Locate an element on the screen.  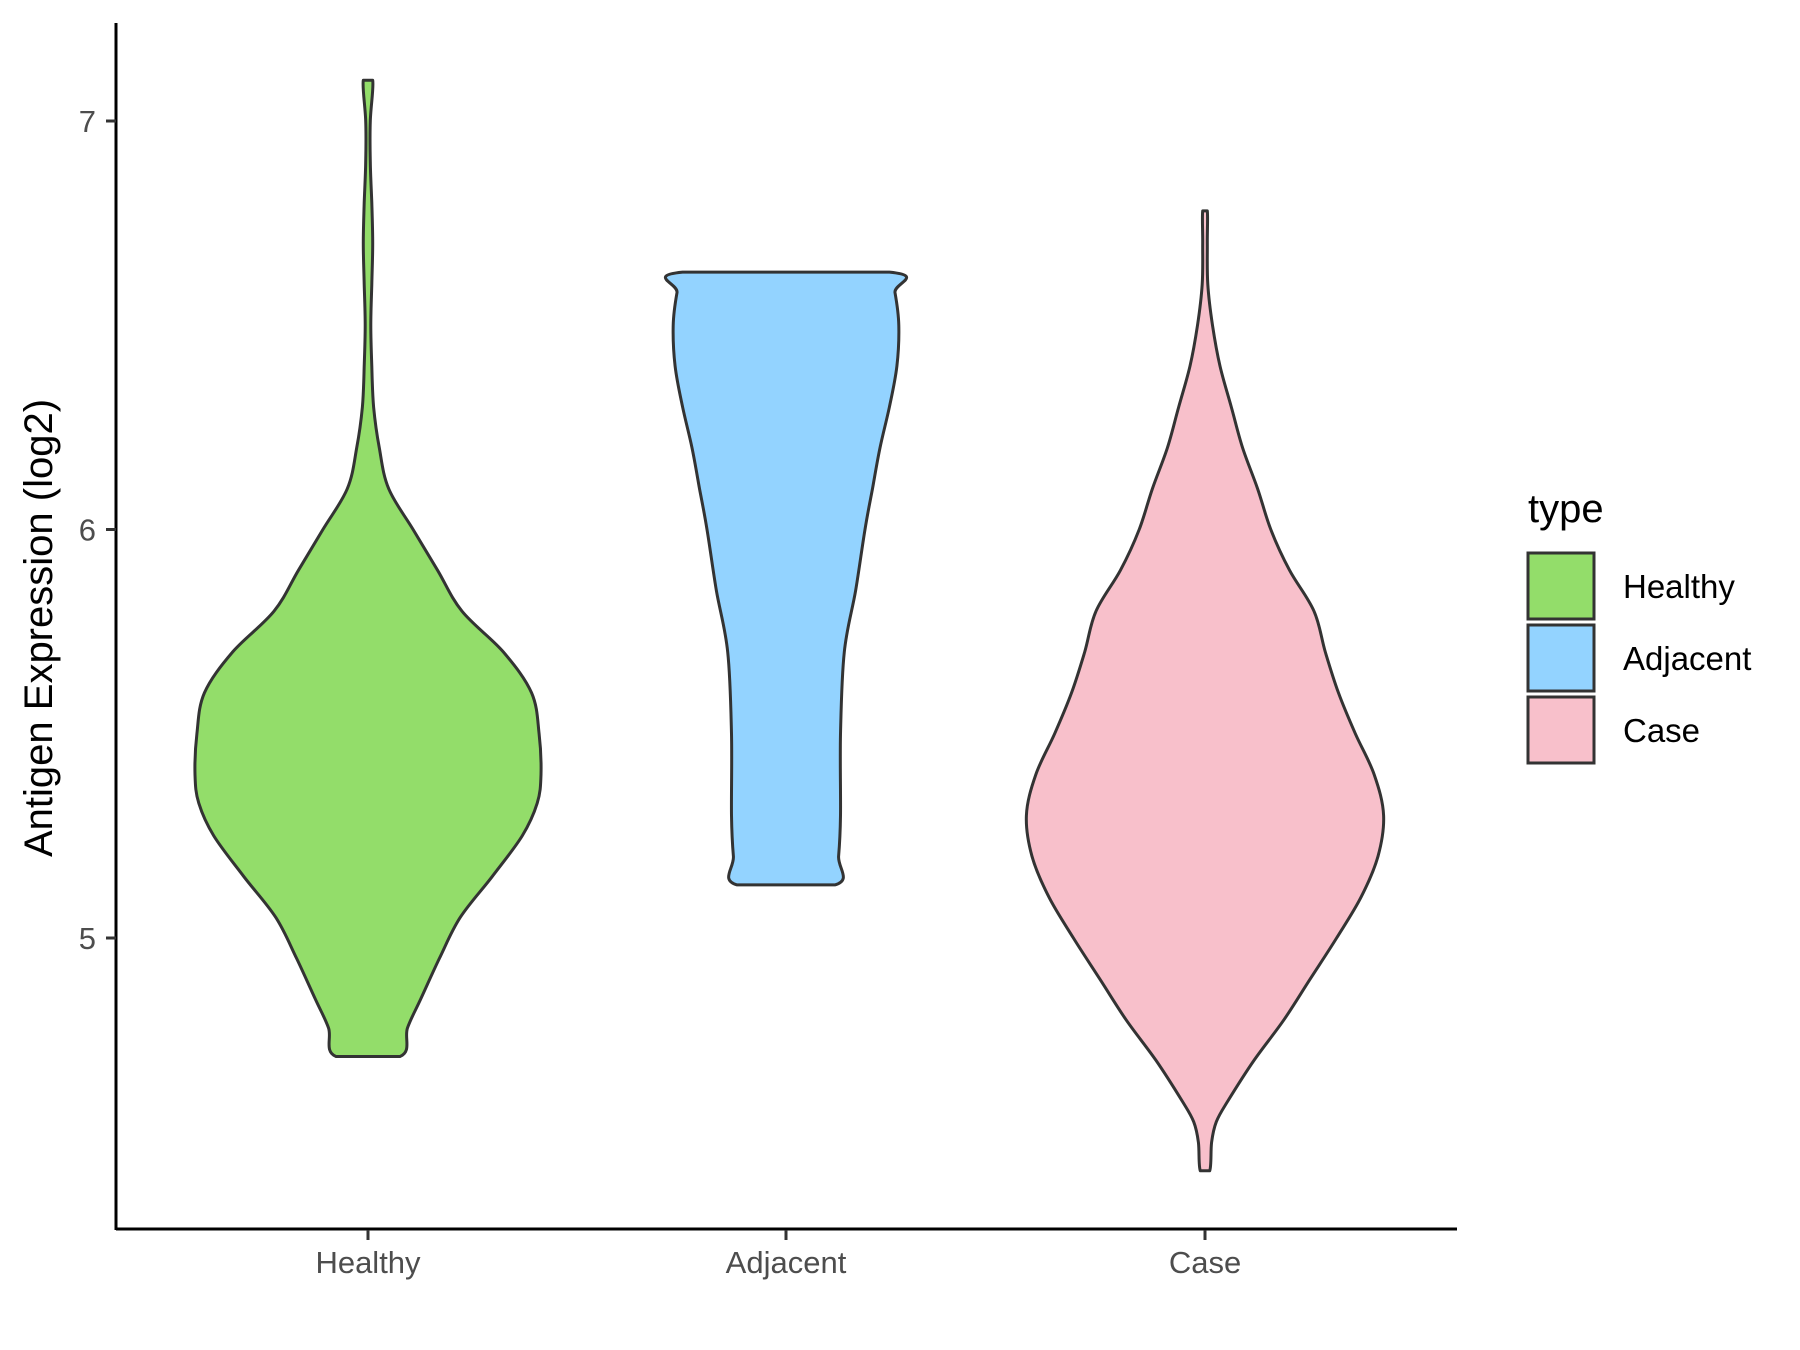
x-axis-ticks: Healthy Adjacent Case is located at coordinates (778, 1255).